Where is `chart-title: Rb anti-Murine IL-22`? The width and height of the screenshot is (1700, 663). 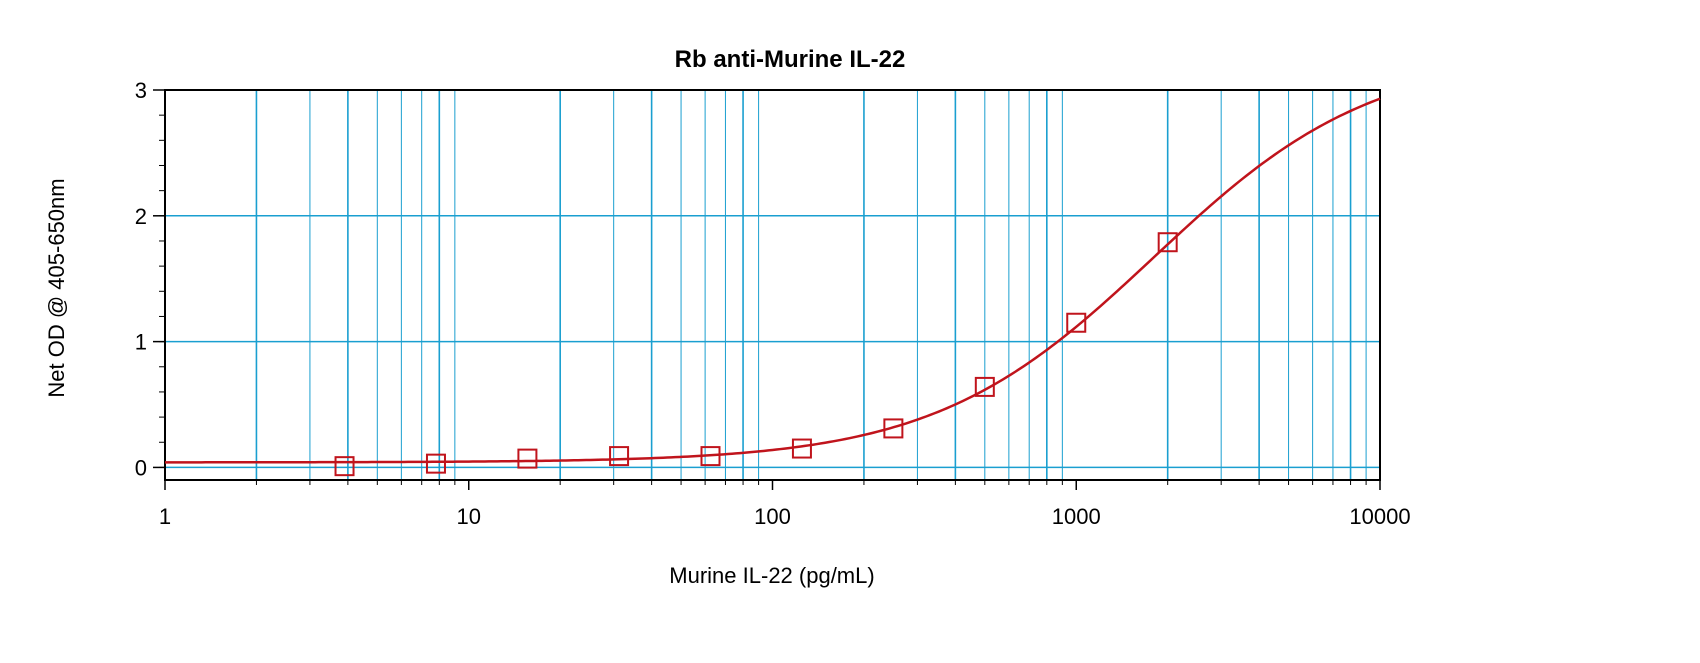
chart-title: Rb anti-Murine IL-22 is located at coordinates (790, 59).